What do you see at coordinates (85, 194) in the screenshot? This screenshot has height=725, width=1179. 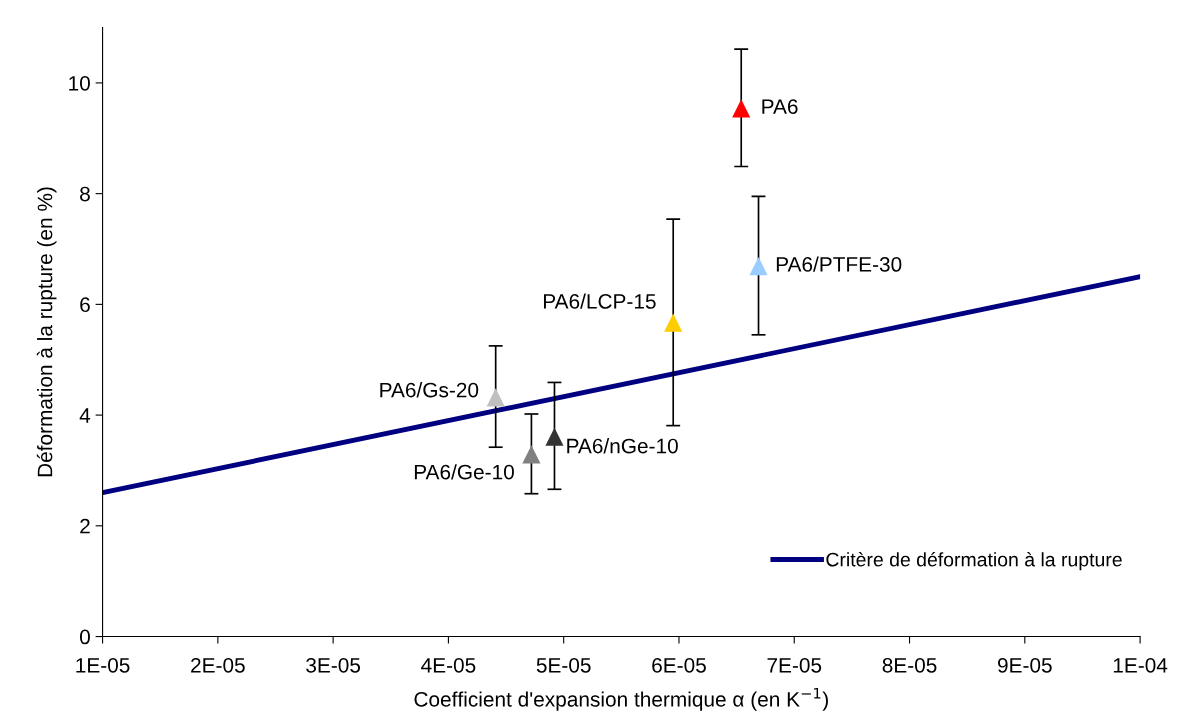 I see `y-tick-label: 8` at bounding box center [85, 194].